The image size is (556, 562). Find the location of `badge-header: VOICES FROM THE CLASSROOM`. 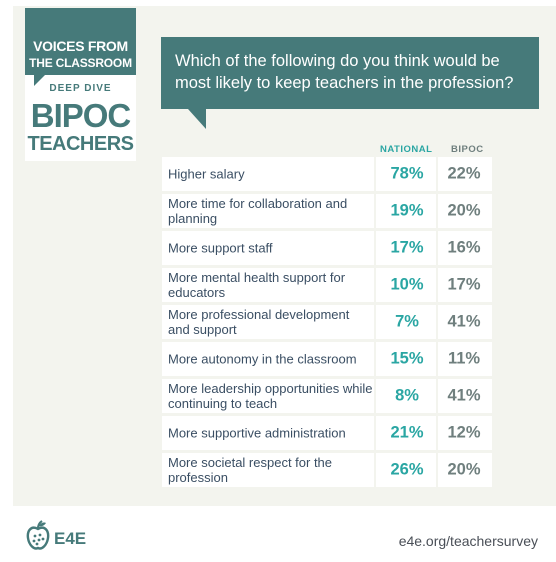

badge-header: VOICES FROM THE CLASSROOM is located at coordinates (80, 41).